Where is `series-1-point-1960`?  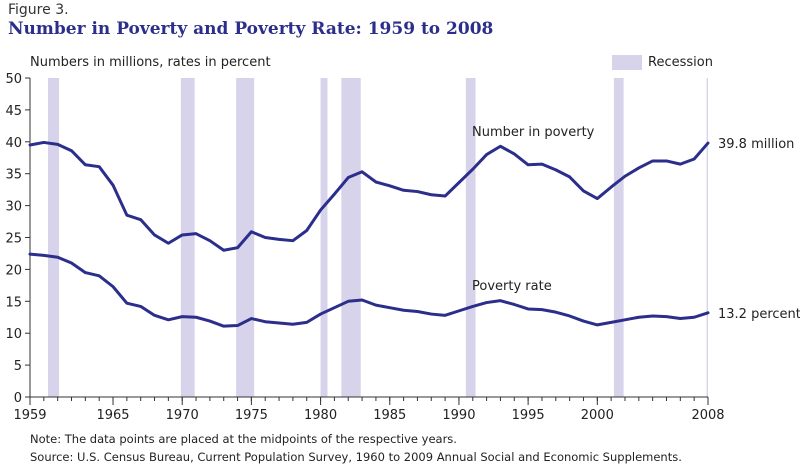 series-1-point-1960 is located at coordinates (44, 255).